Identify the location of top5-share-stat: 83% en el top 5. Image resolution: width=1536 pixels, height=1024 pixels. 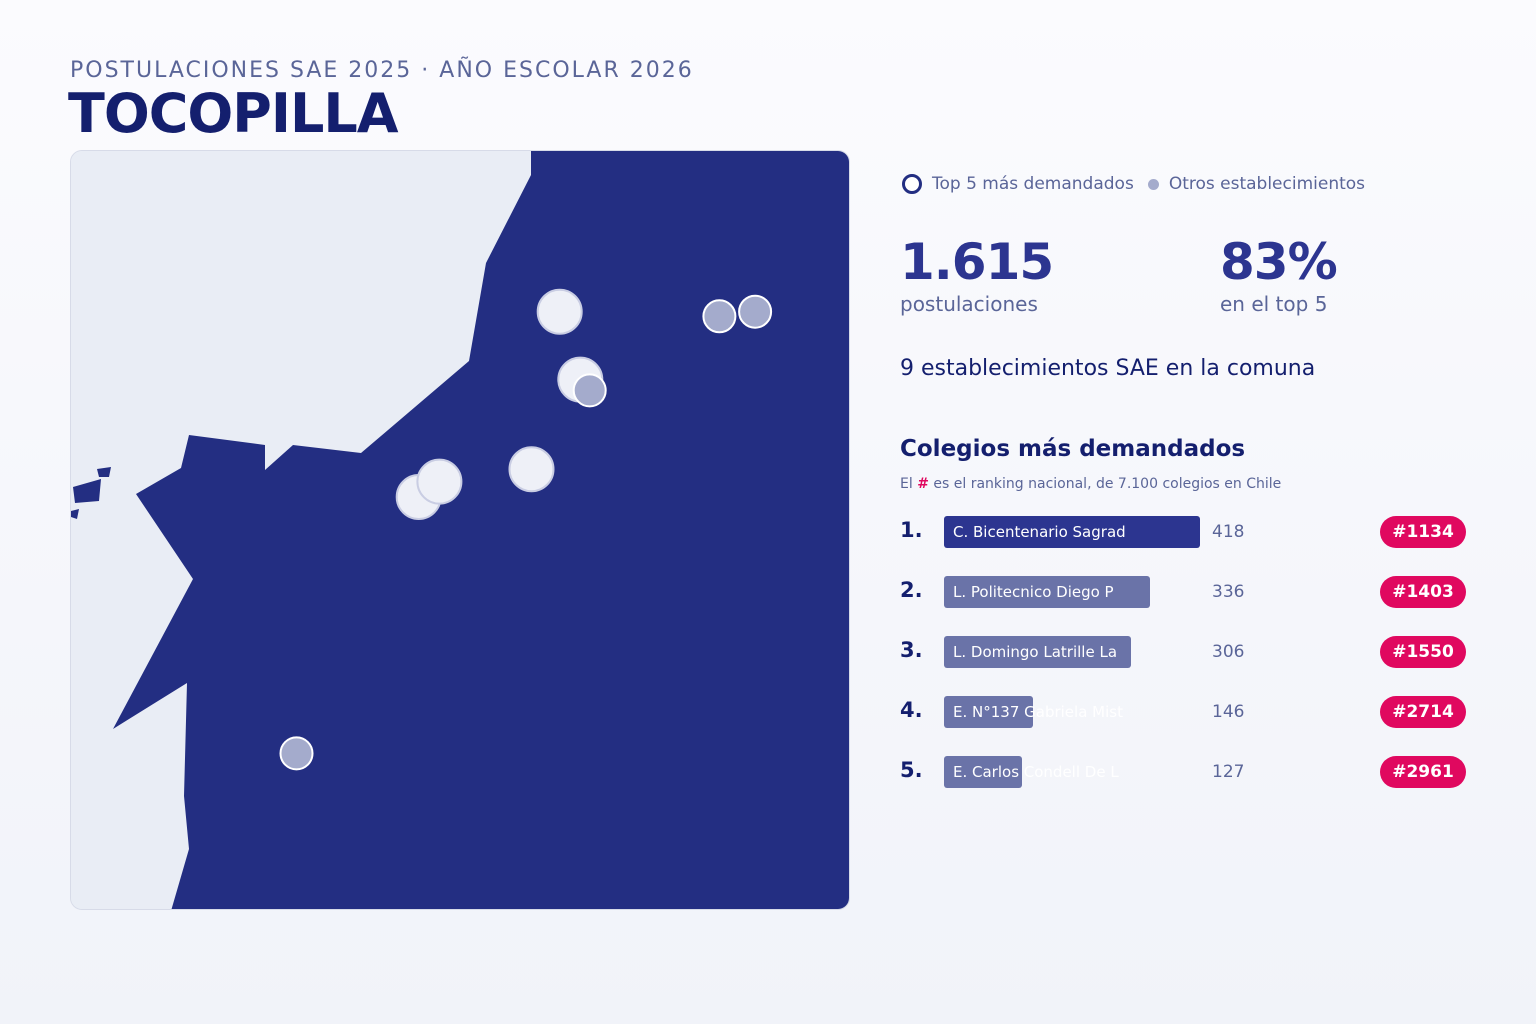
(1279, 274).